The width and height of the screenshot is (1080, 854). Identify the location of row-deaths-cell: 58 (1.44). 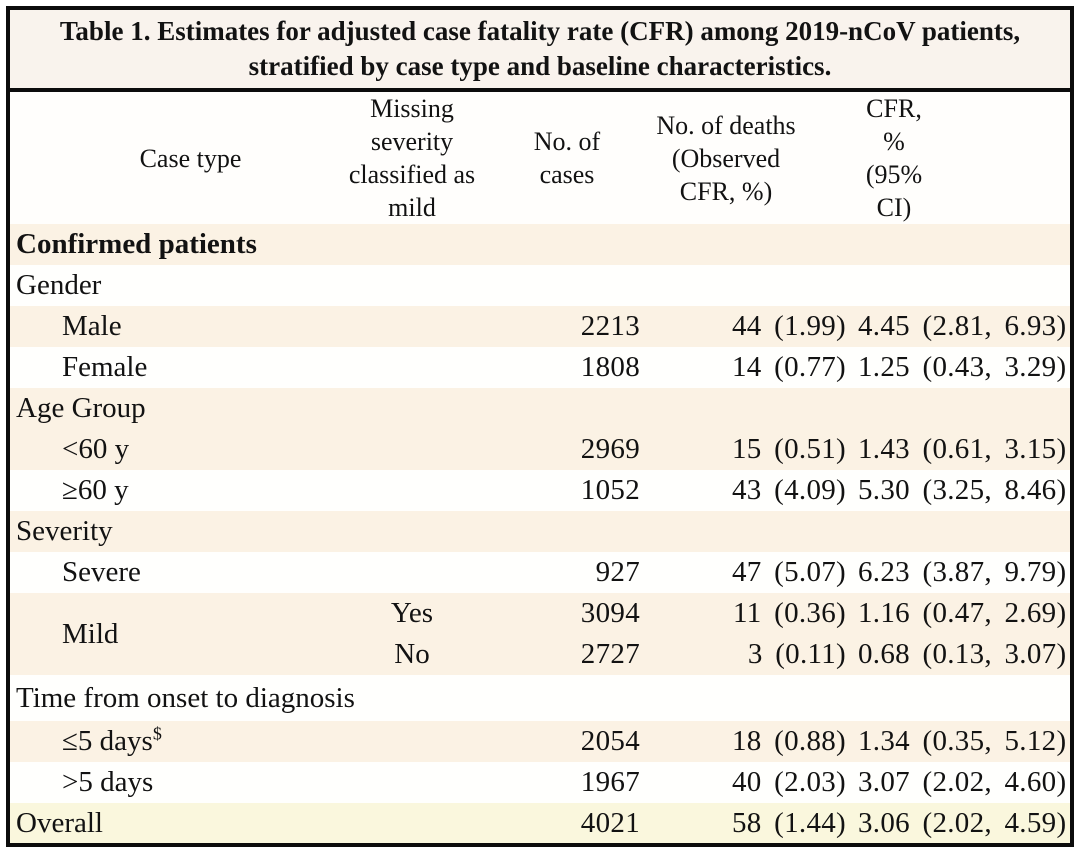
(756, 823).